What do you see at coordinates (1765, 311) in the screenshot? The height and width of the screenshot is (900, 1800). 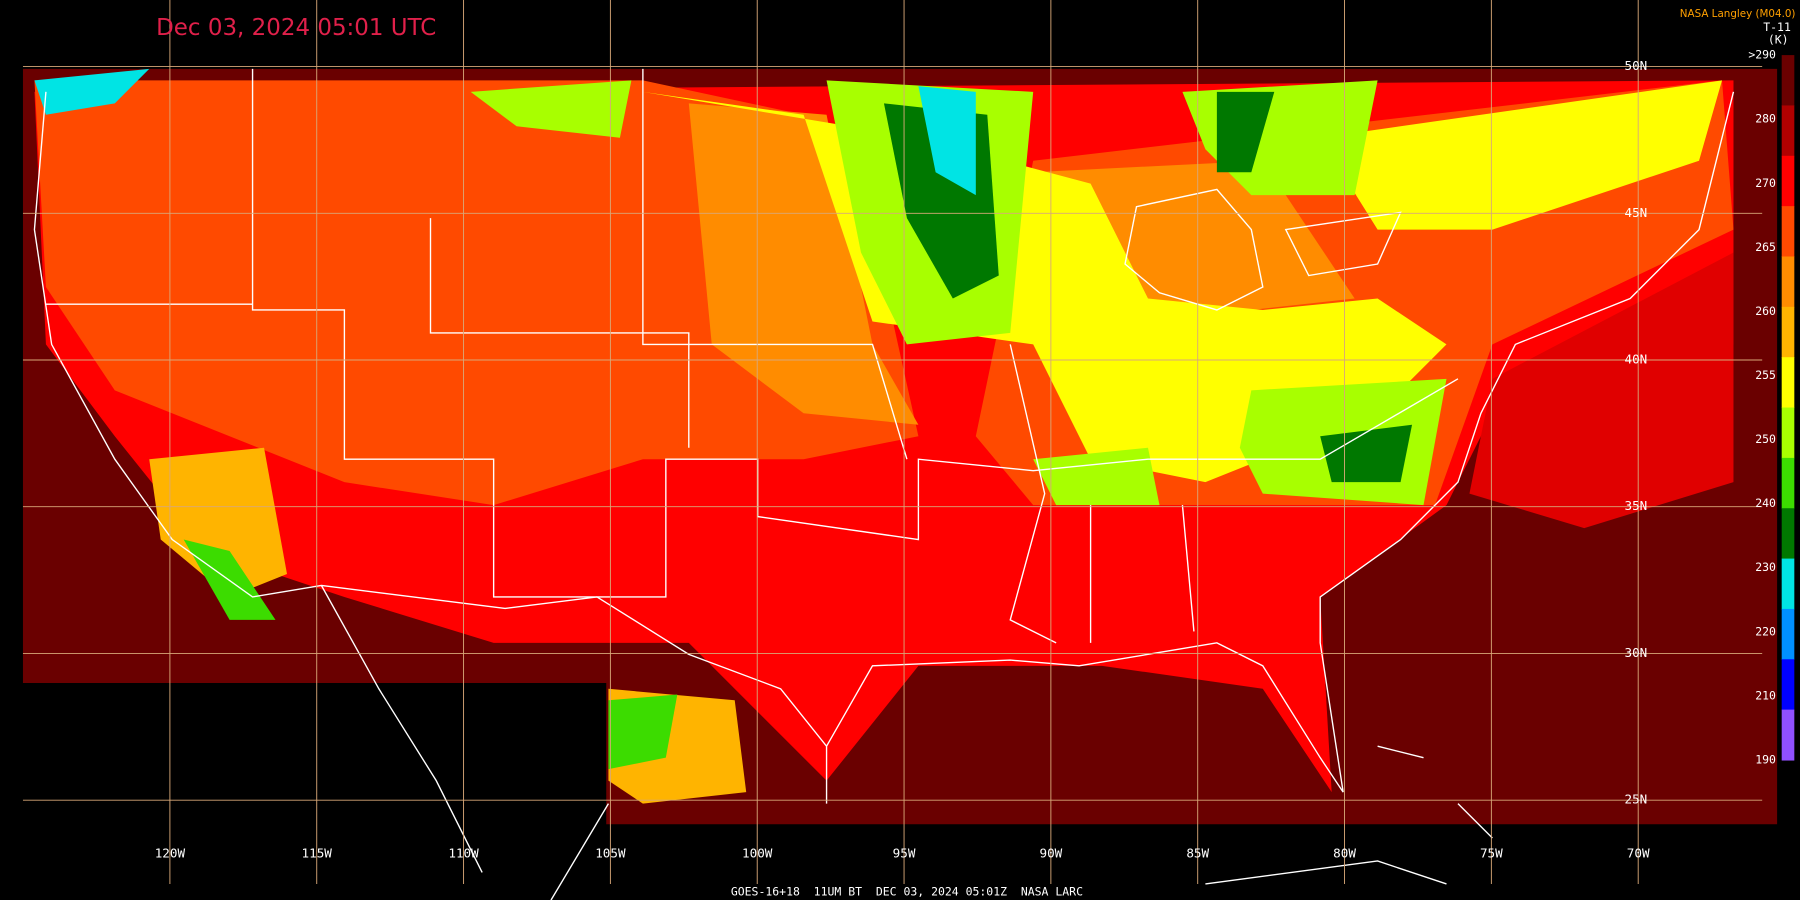 I see `legend-label: 260` at bounding box center [1765, 311].